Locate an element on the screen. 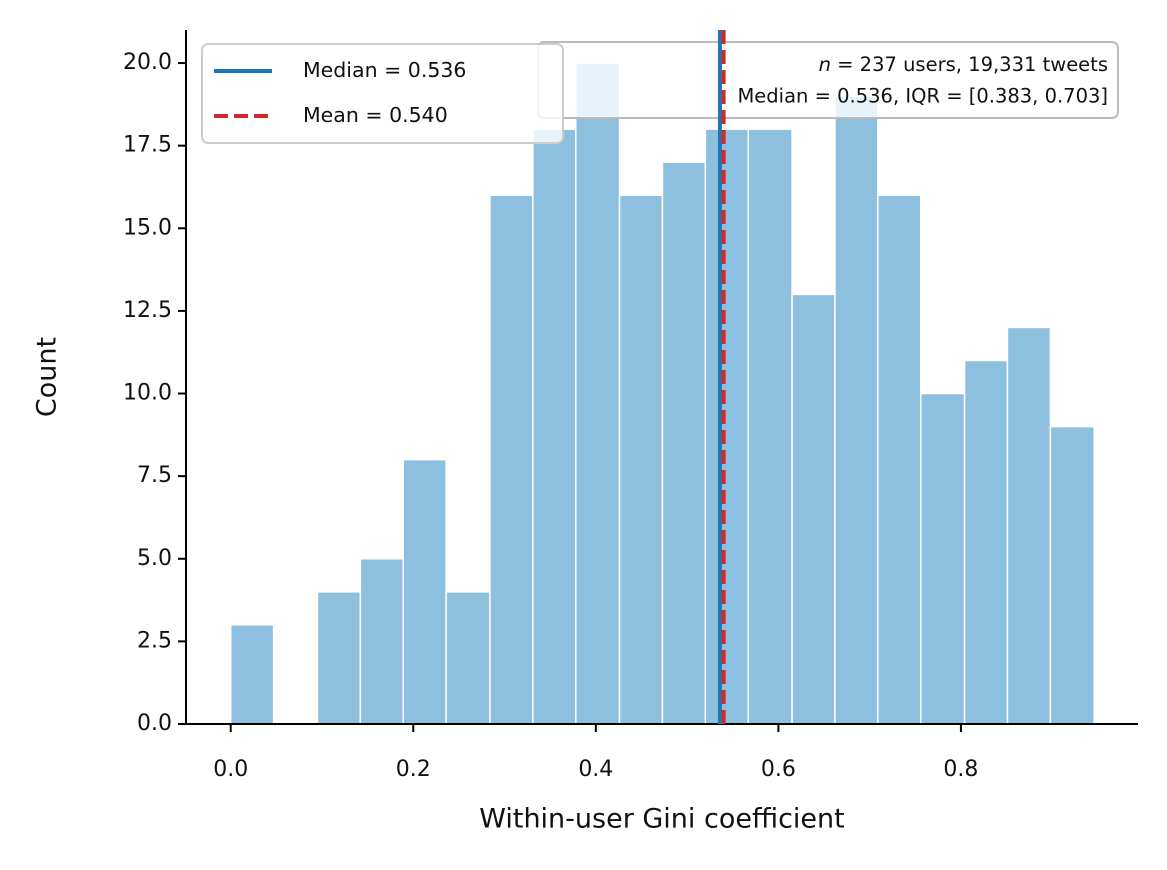  legend-label: Median = 0.536 is located at coordinates (384, 70).